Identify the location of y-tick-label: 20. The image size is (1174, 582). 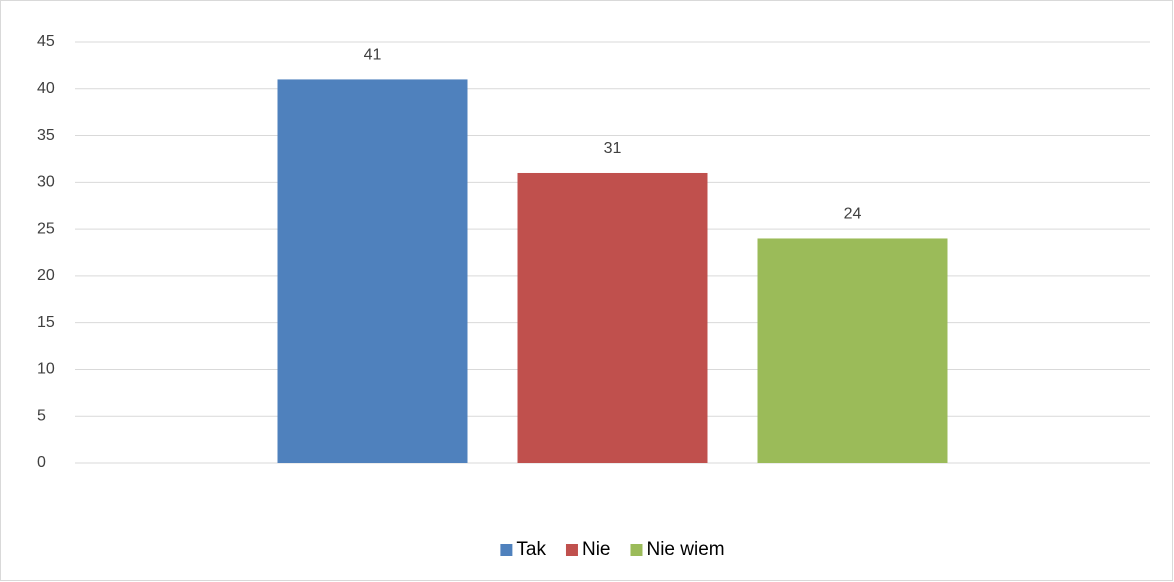
(46, 275).